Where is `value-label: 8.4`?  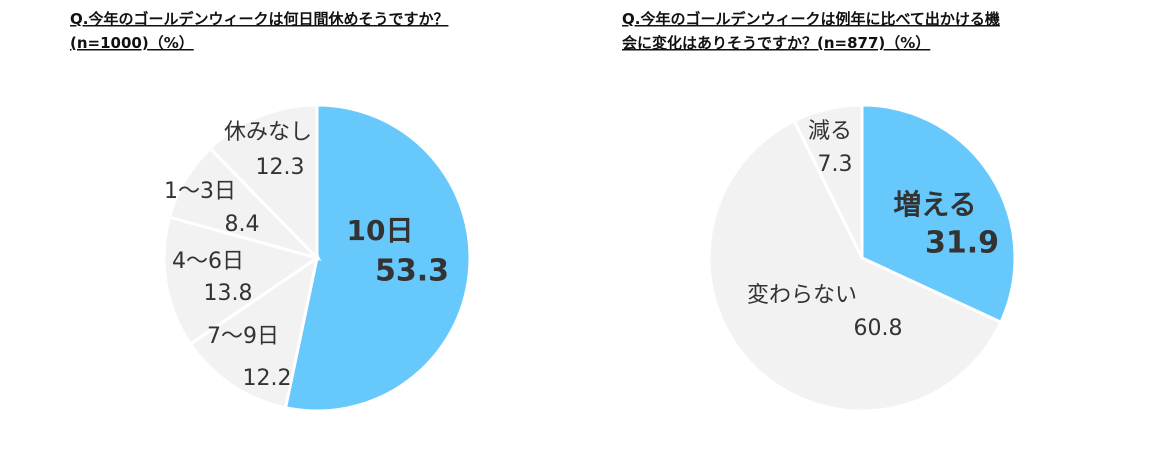
value-label: 8.4 is located at coordinates (242, 224).